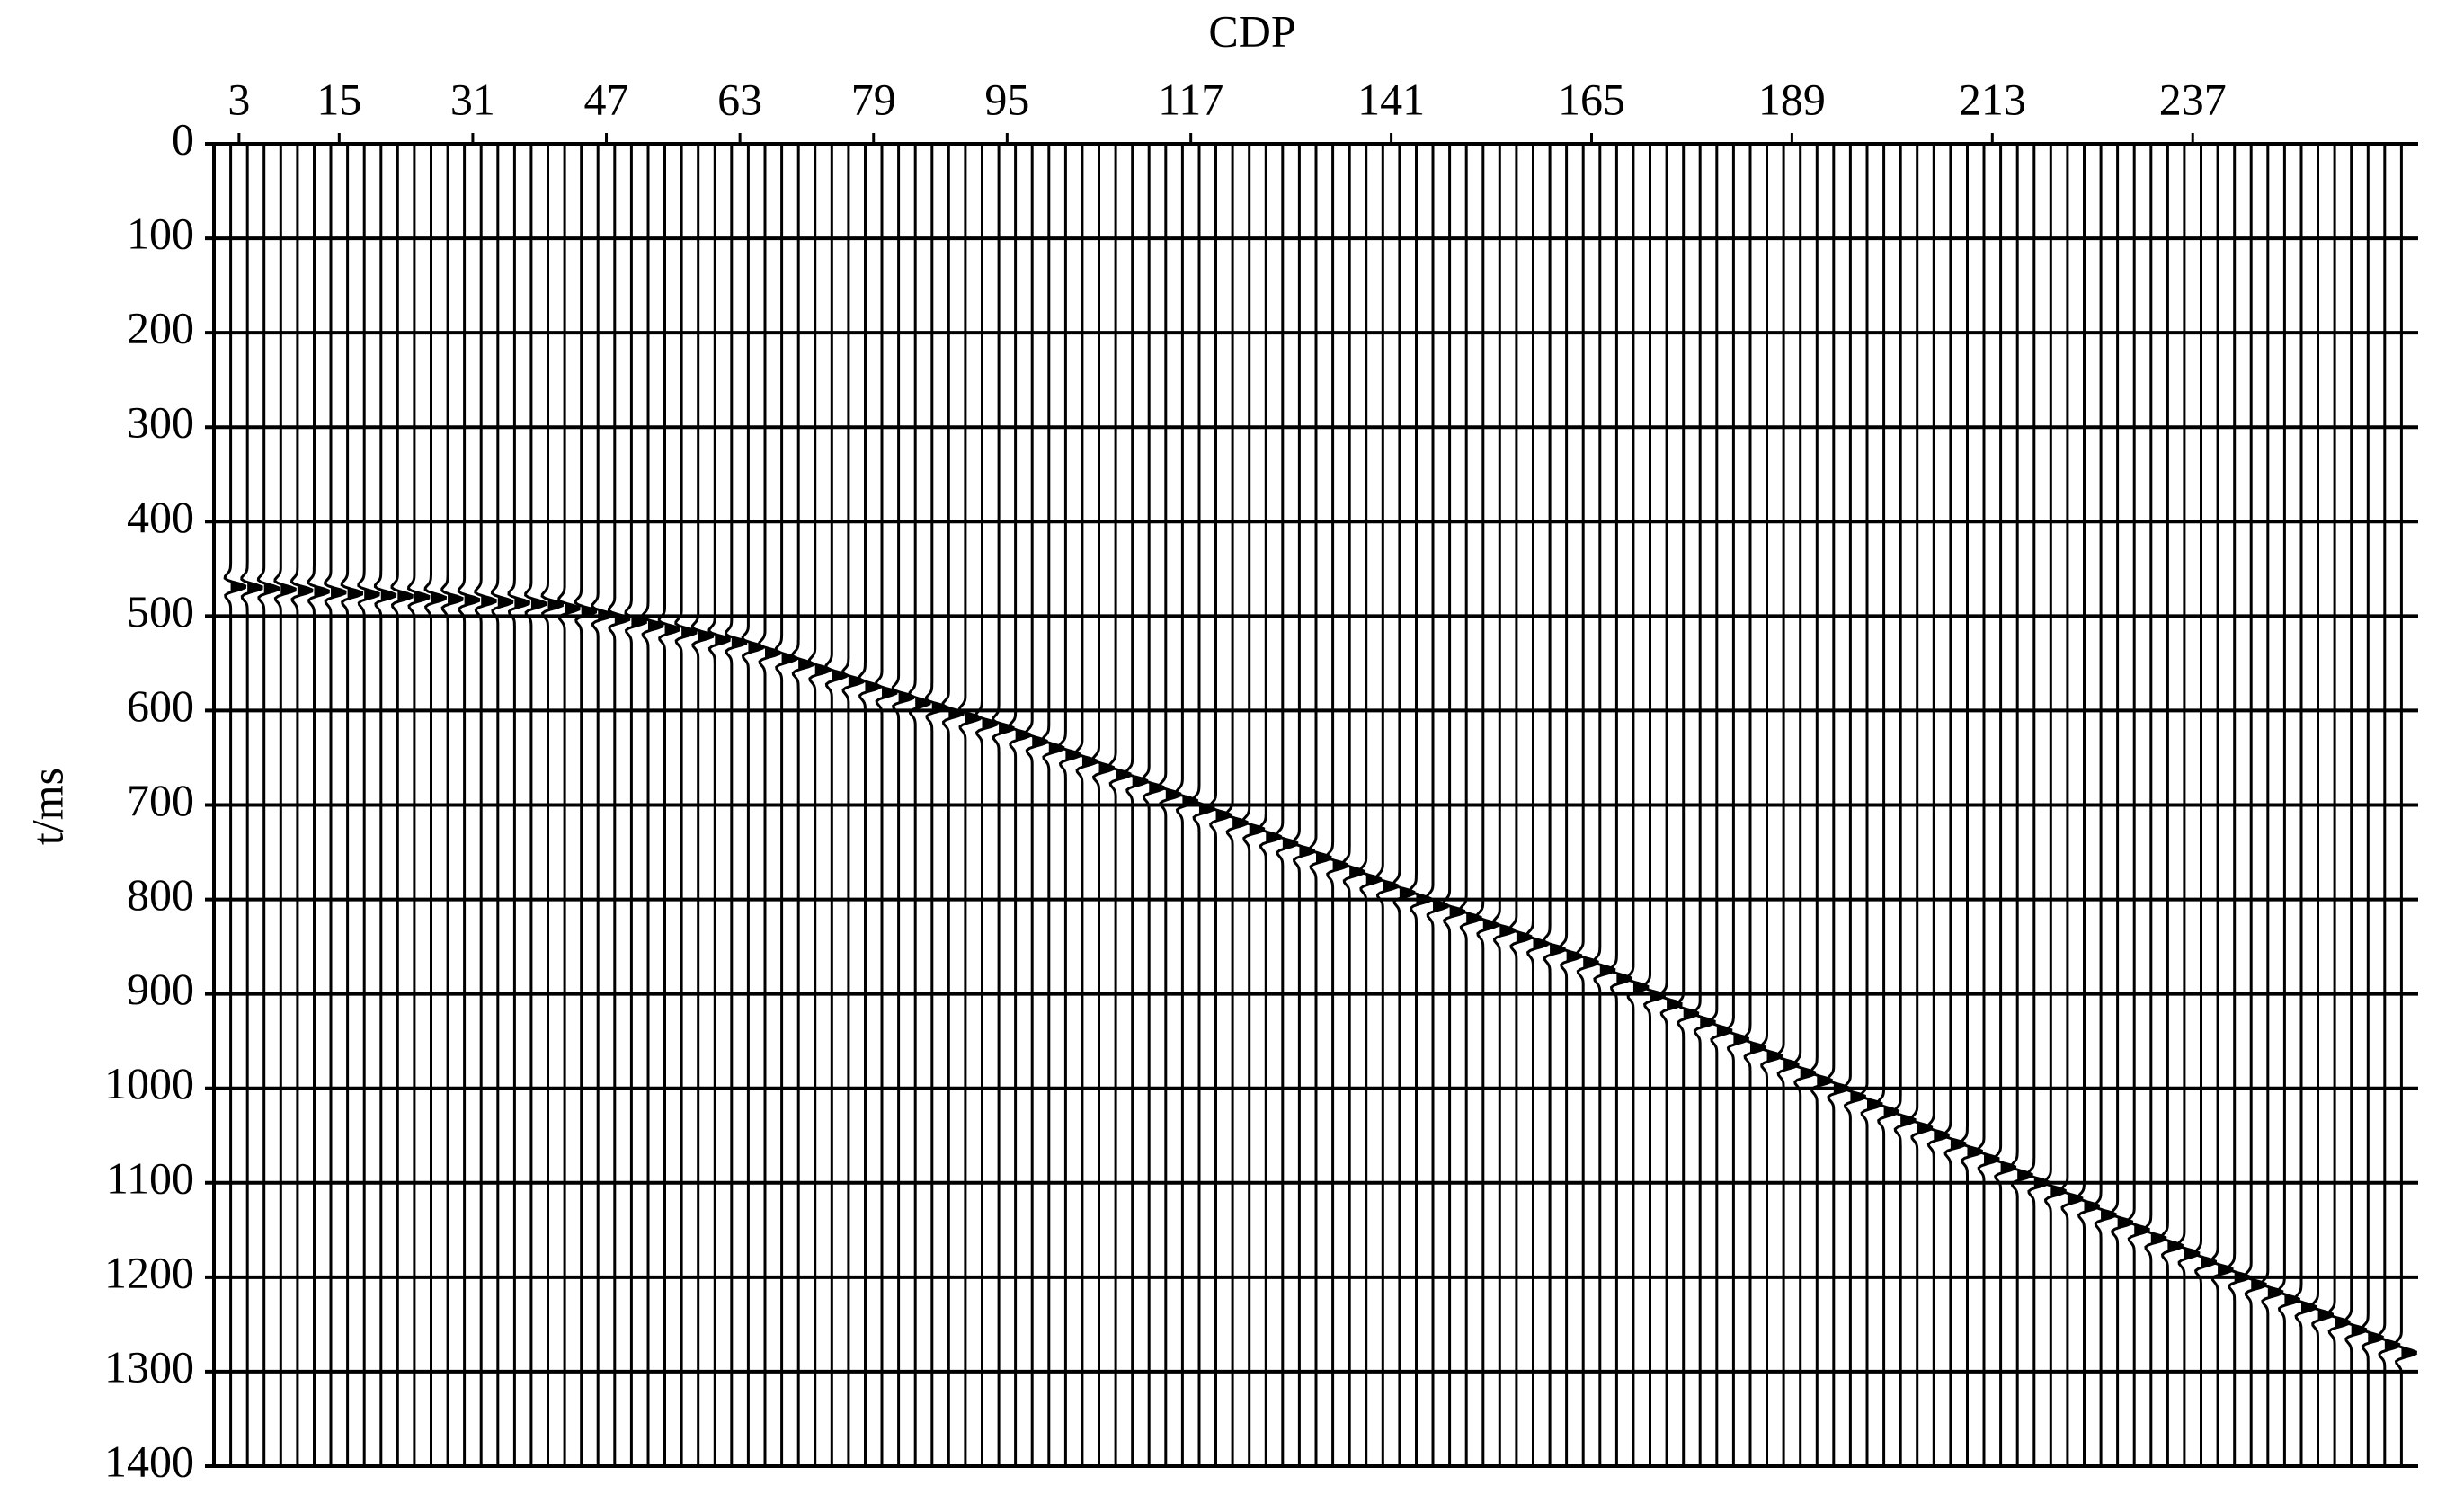  I want to click on y-tick-label: 300, so click(160, 422).